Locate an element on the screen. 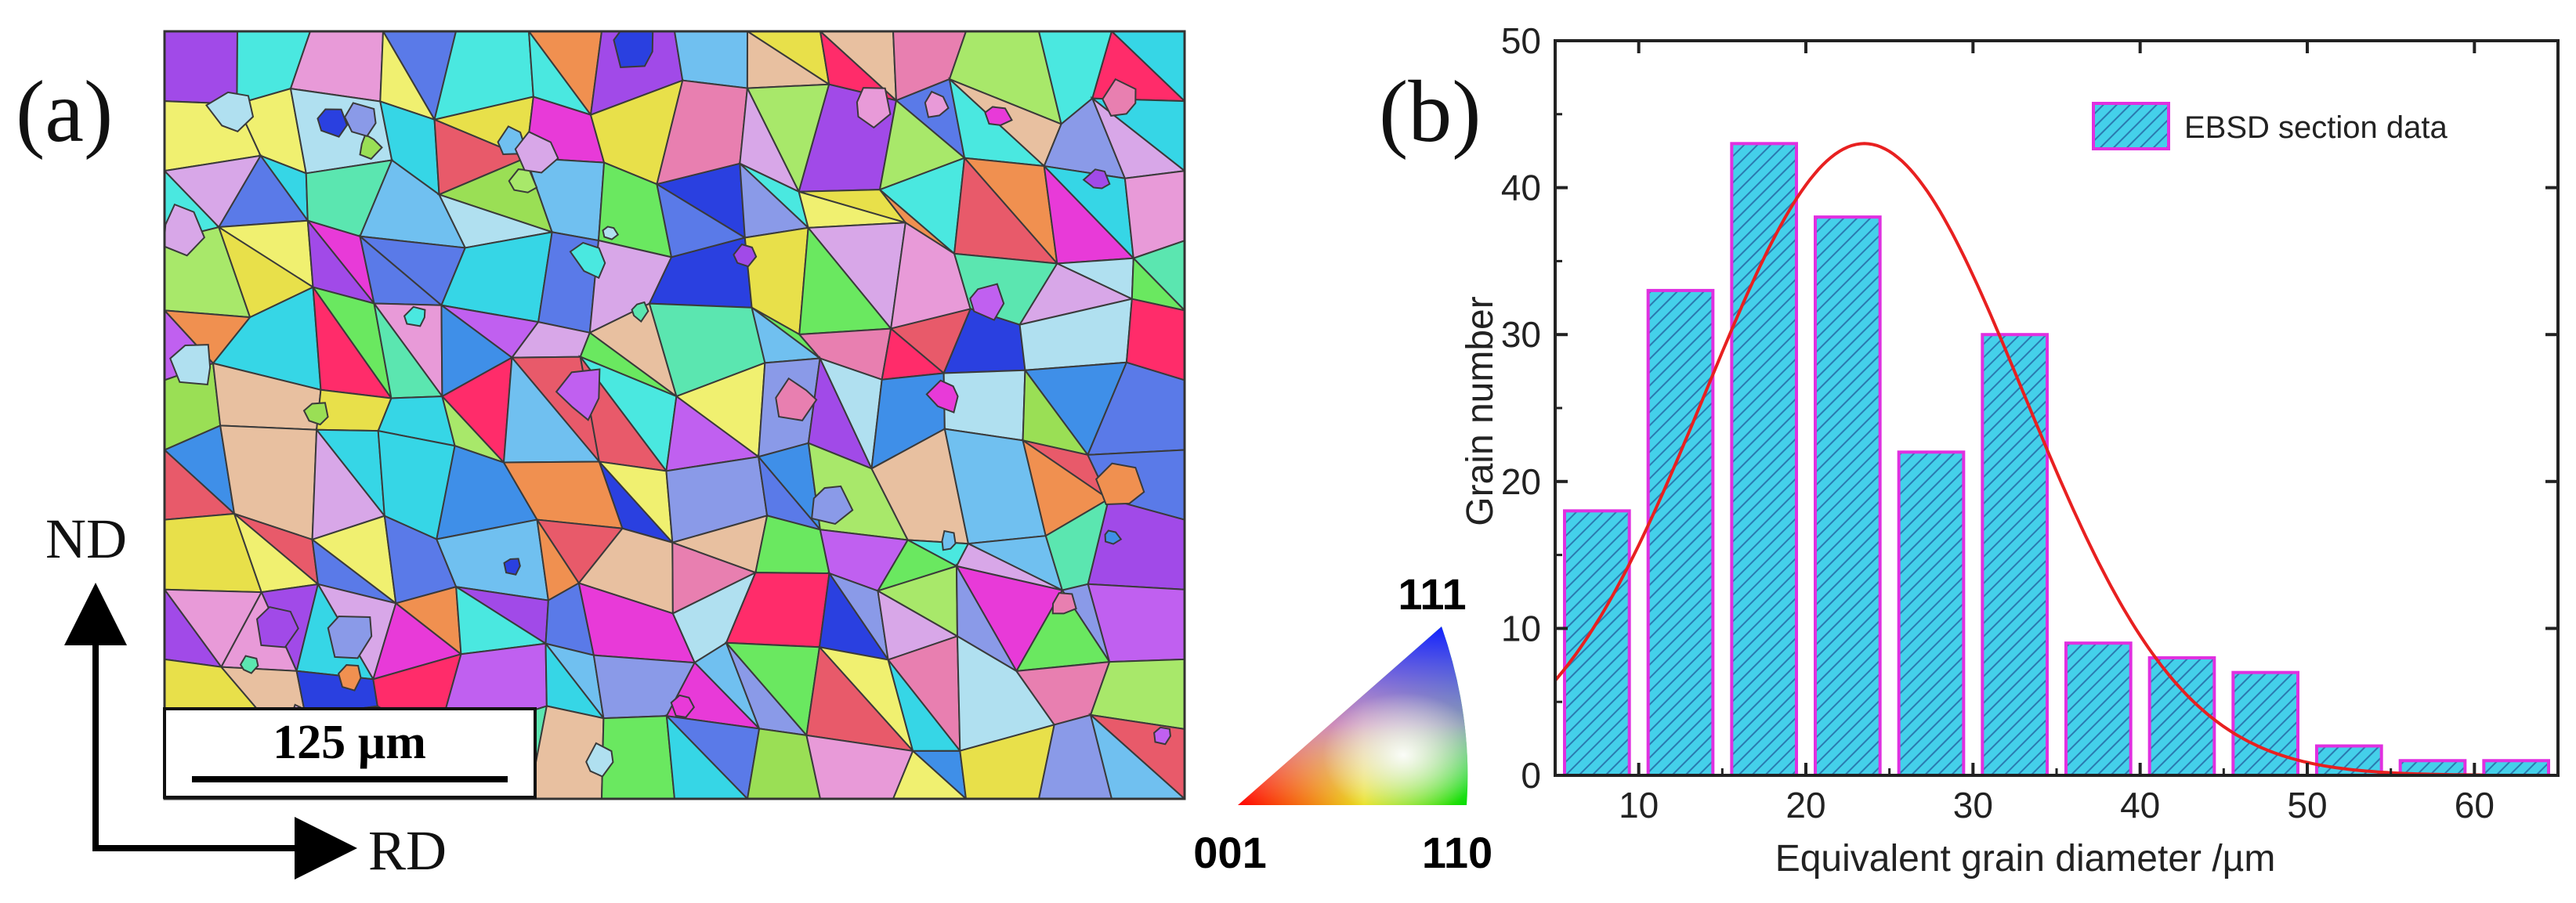  x-tick-label: 10 is located at coordinates (1639, 805).